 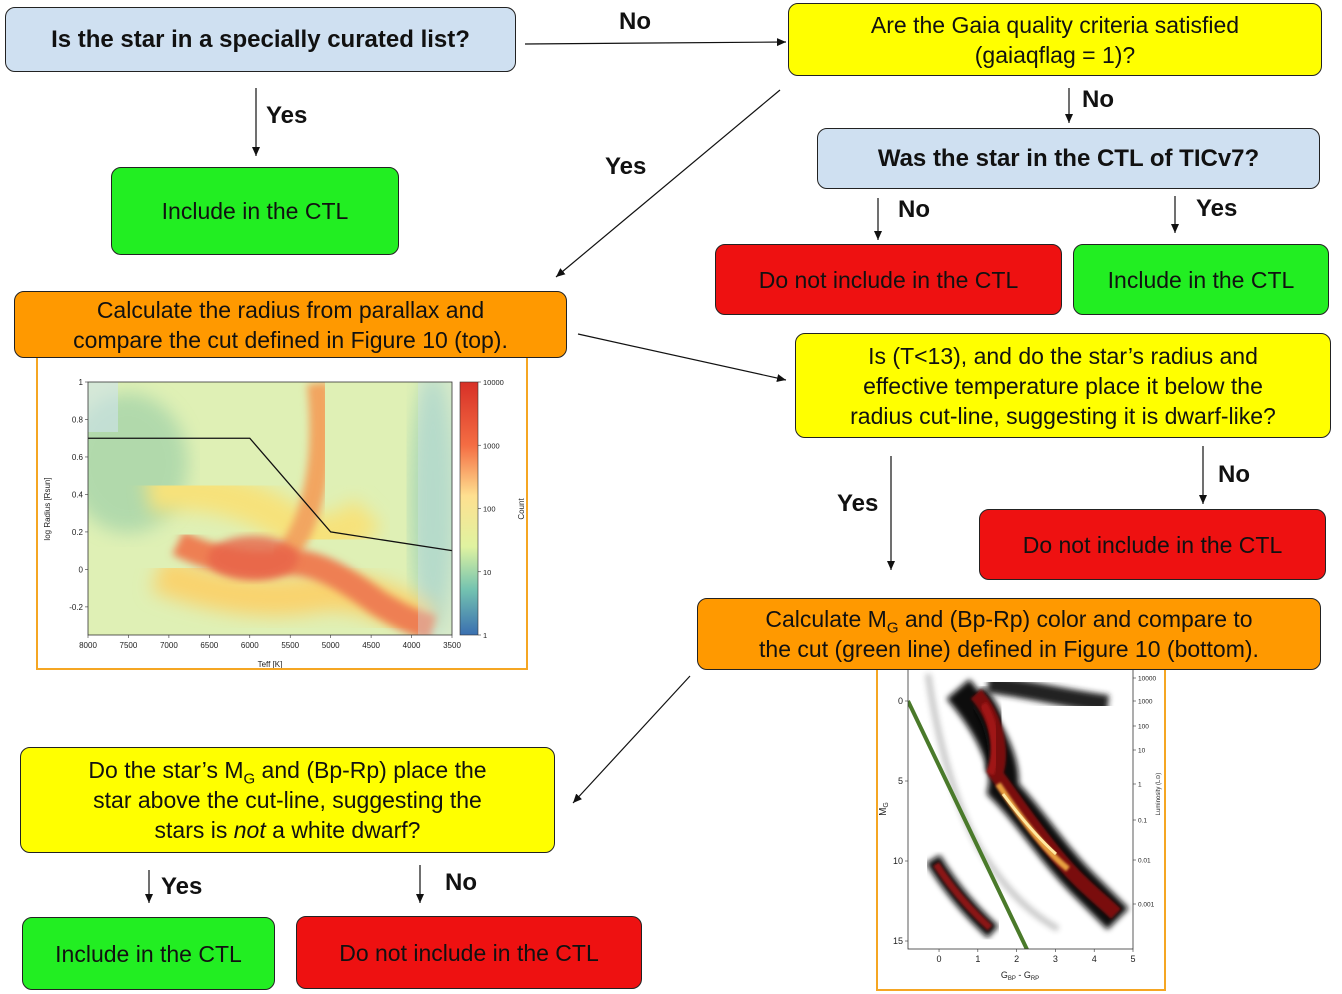 What do you see at coordinates (884, 809) in the screenshot?
I see `hr-ylabel: MG` at bounding box center [884, 809].